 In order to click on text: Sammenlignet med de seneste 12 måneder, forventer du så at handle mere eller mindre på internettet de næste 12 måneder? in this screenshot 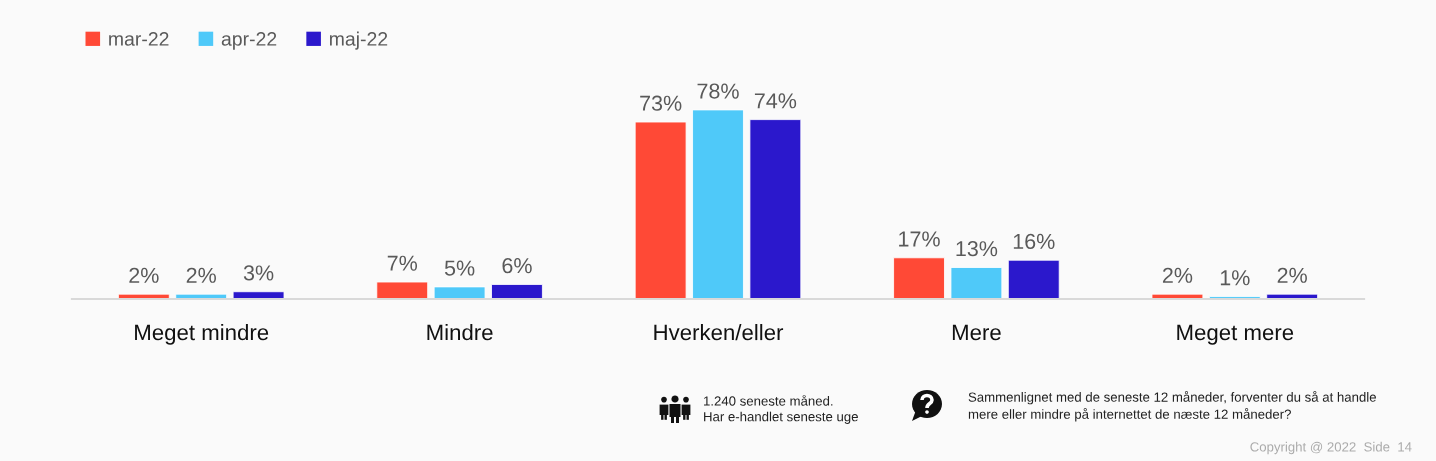, I will do `click(1172, 406)`.